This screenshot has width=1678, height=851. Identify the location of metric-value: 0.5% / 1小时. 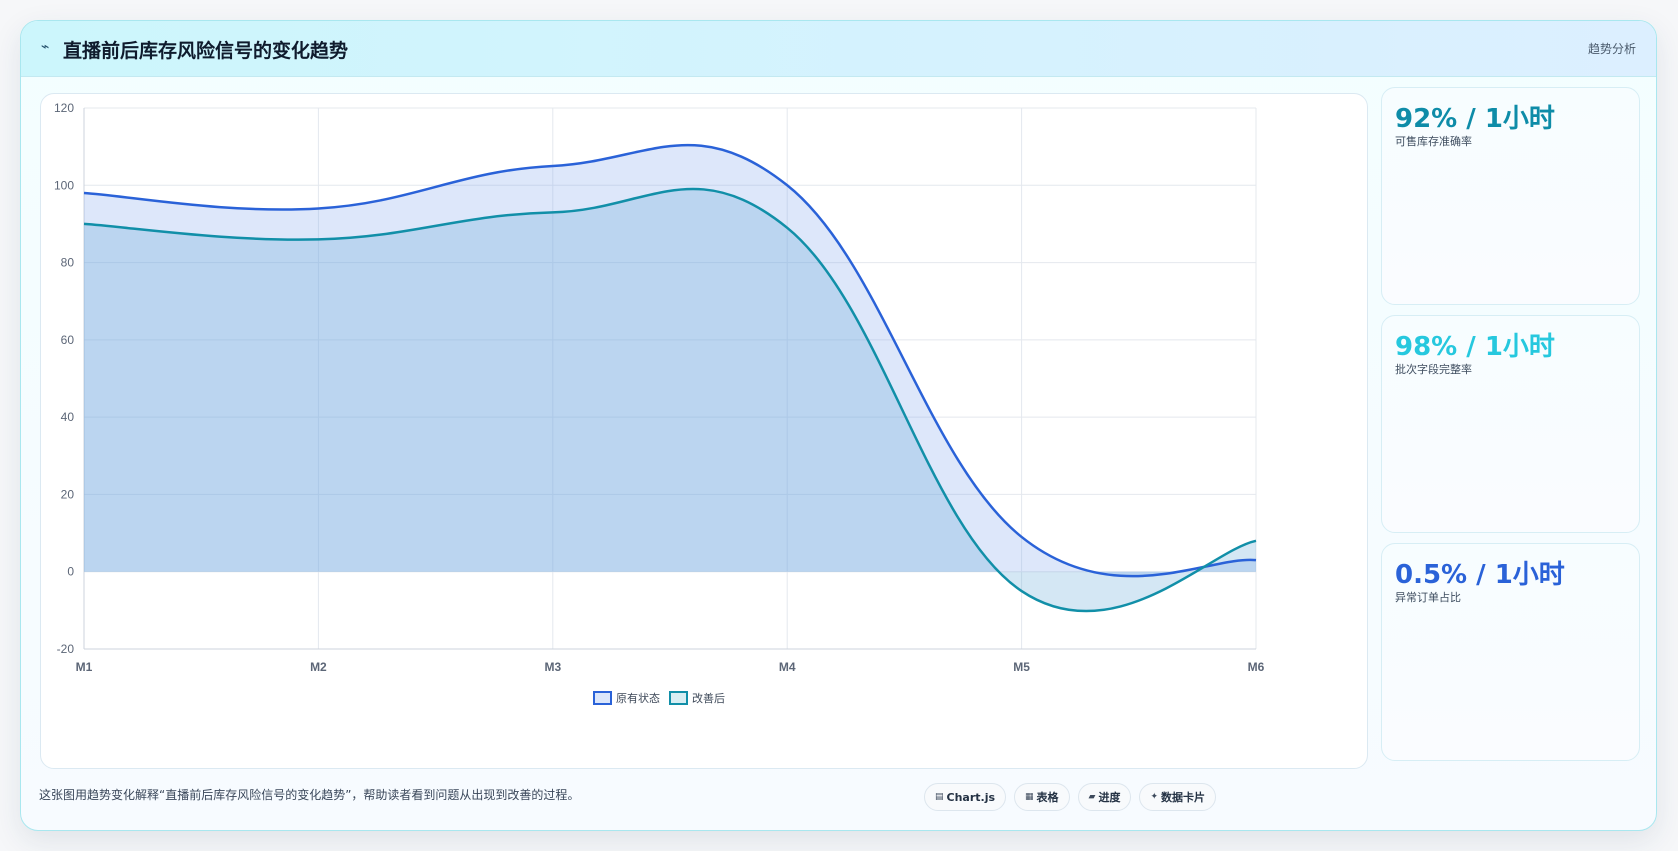
(1480, 575).